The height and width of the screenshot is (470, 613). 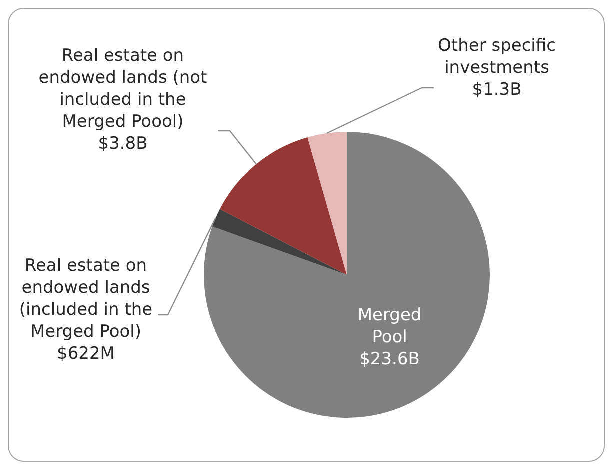 What do you see at coordinates (123, 144) in the screenshot?
I see `data-label: $3.8B` at bounding box center [123, 144].